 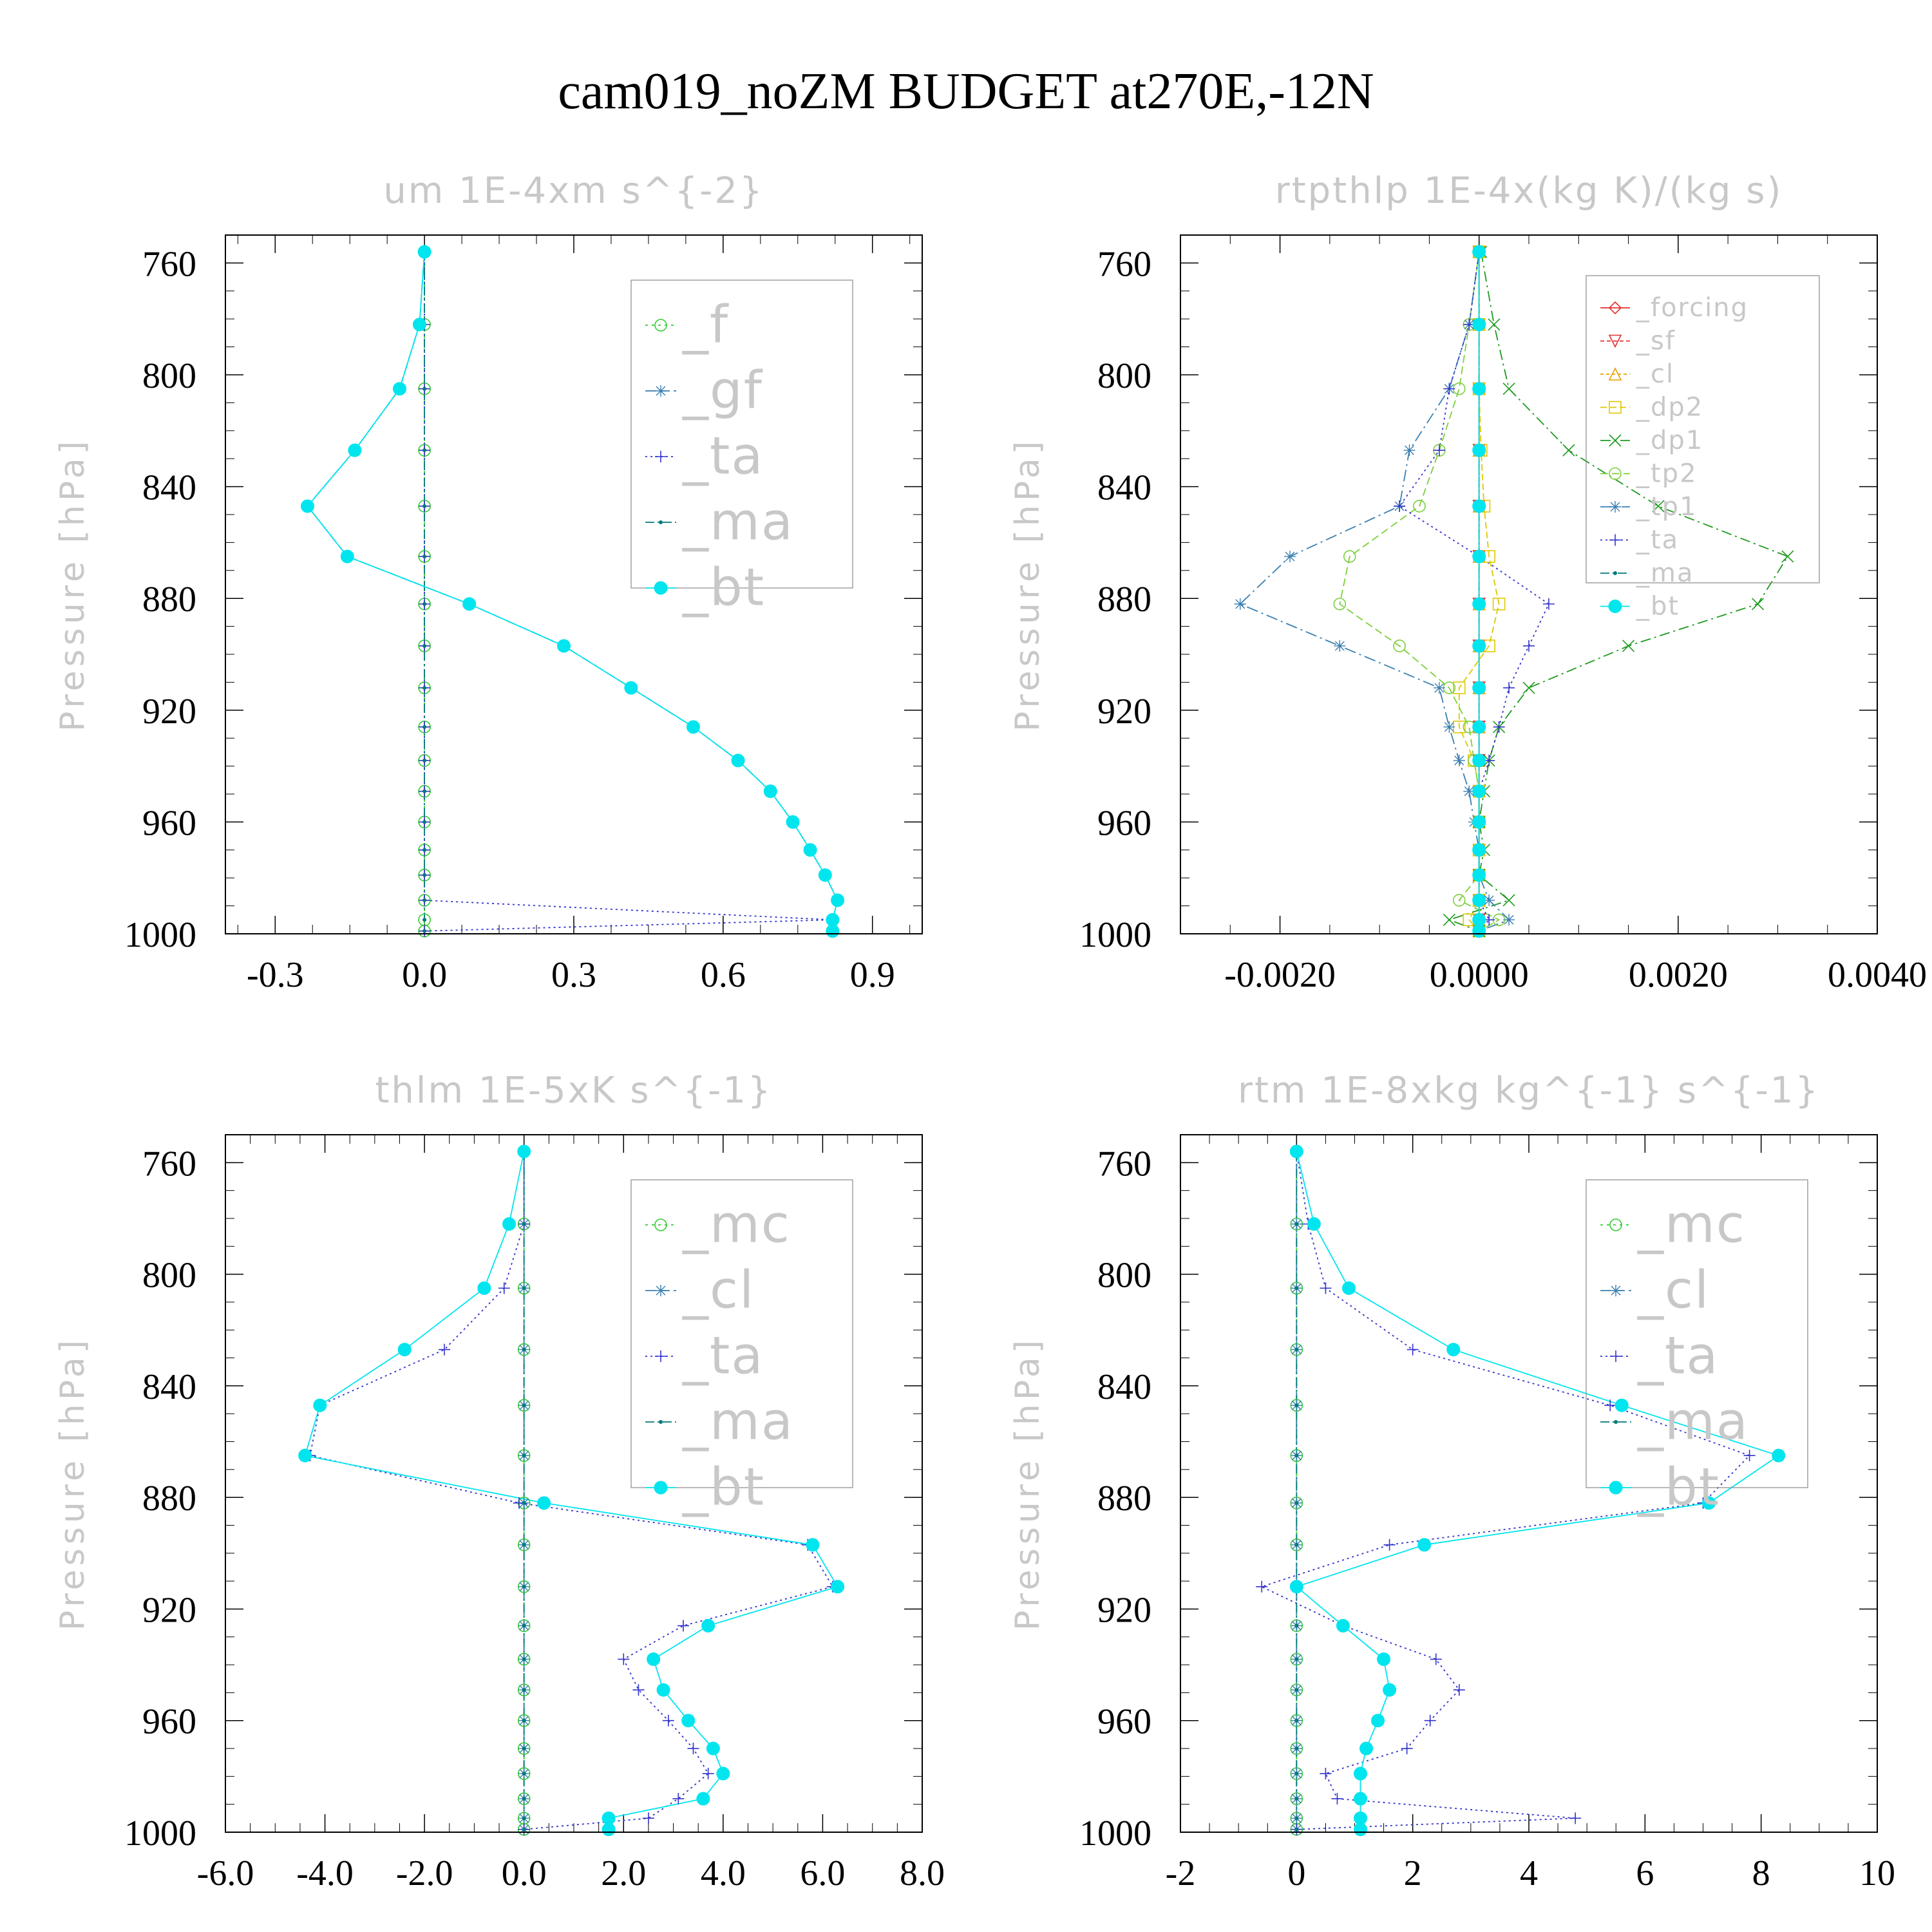 What do you see at coordinates (1692, 308) in the screenshot?
I see `legend-label: _forcing` at bounding box center [1692, 308].